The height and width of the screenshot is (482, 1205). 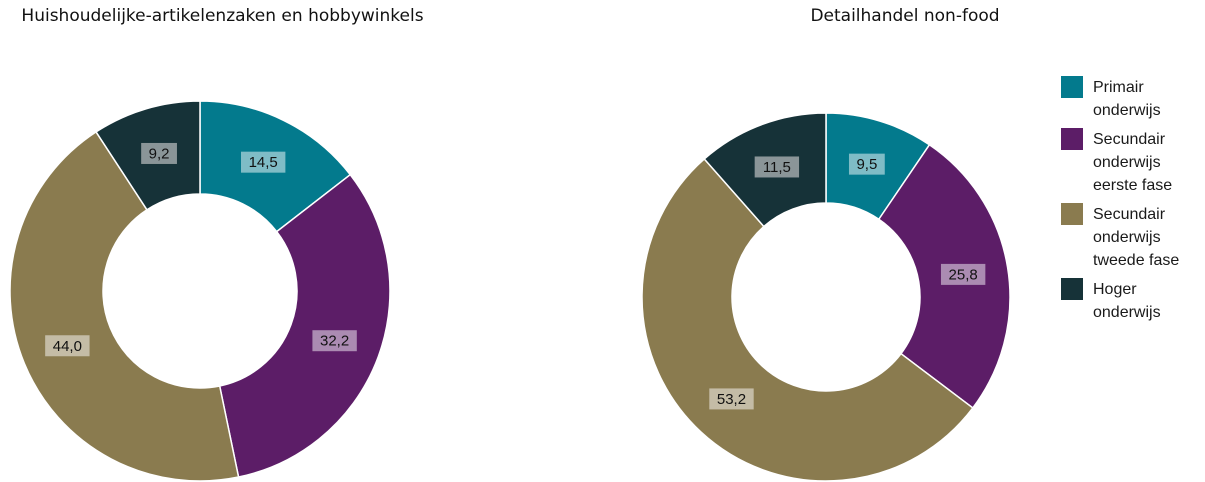 What do you see at coordinates (1127, 301) in the screenshot?
I see `legend-label-hoger: Hoger onderwijs` at bounding box center [1127, 301].